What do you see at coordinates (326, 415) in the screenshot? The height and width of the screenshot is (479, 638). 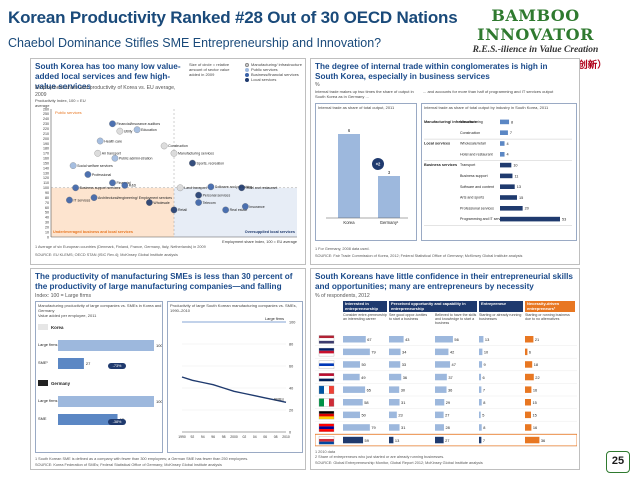 I see `flag-de` at bounding box center [326, 415].